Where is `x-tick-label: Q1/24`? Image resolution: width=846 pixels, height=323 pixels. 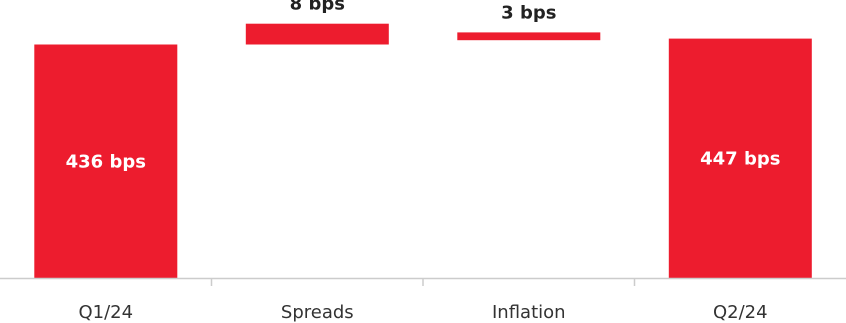
x-tick-label: Q1/24 is located at coordinates (106, 312).